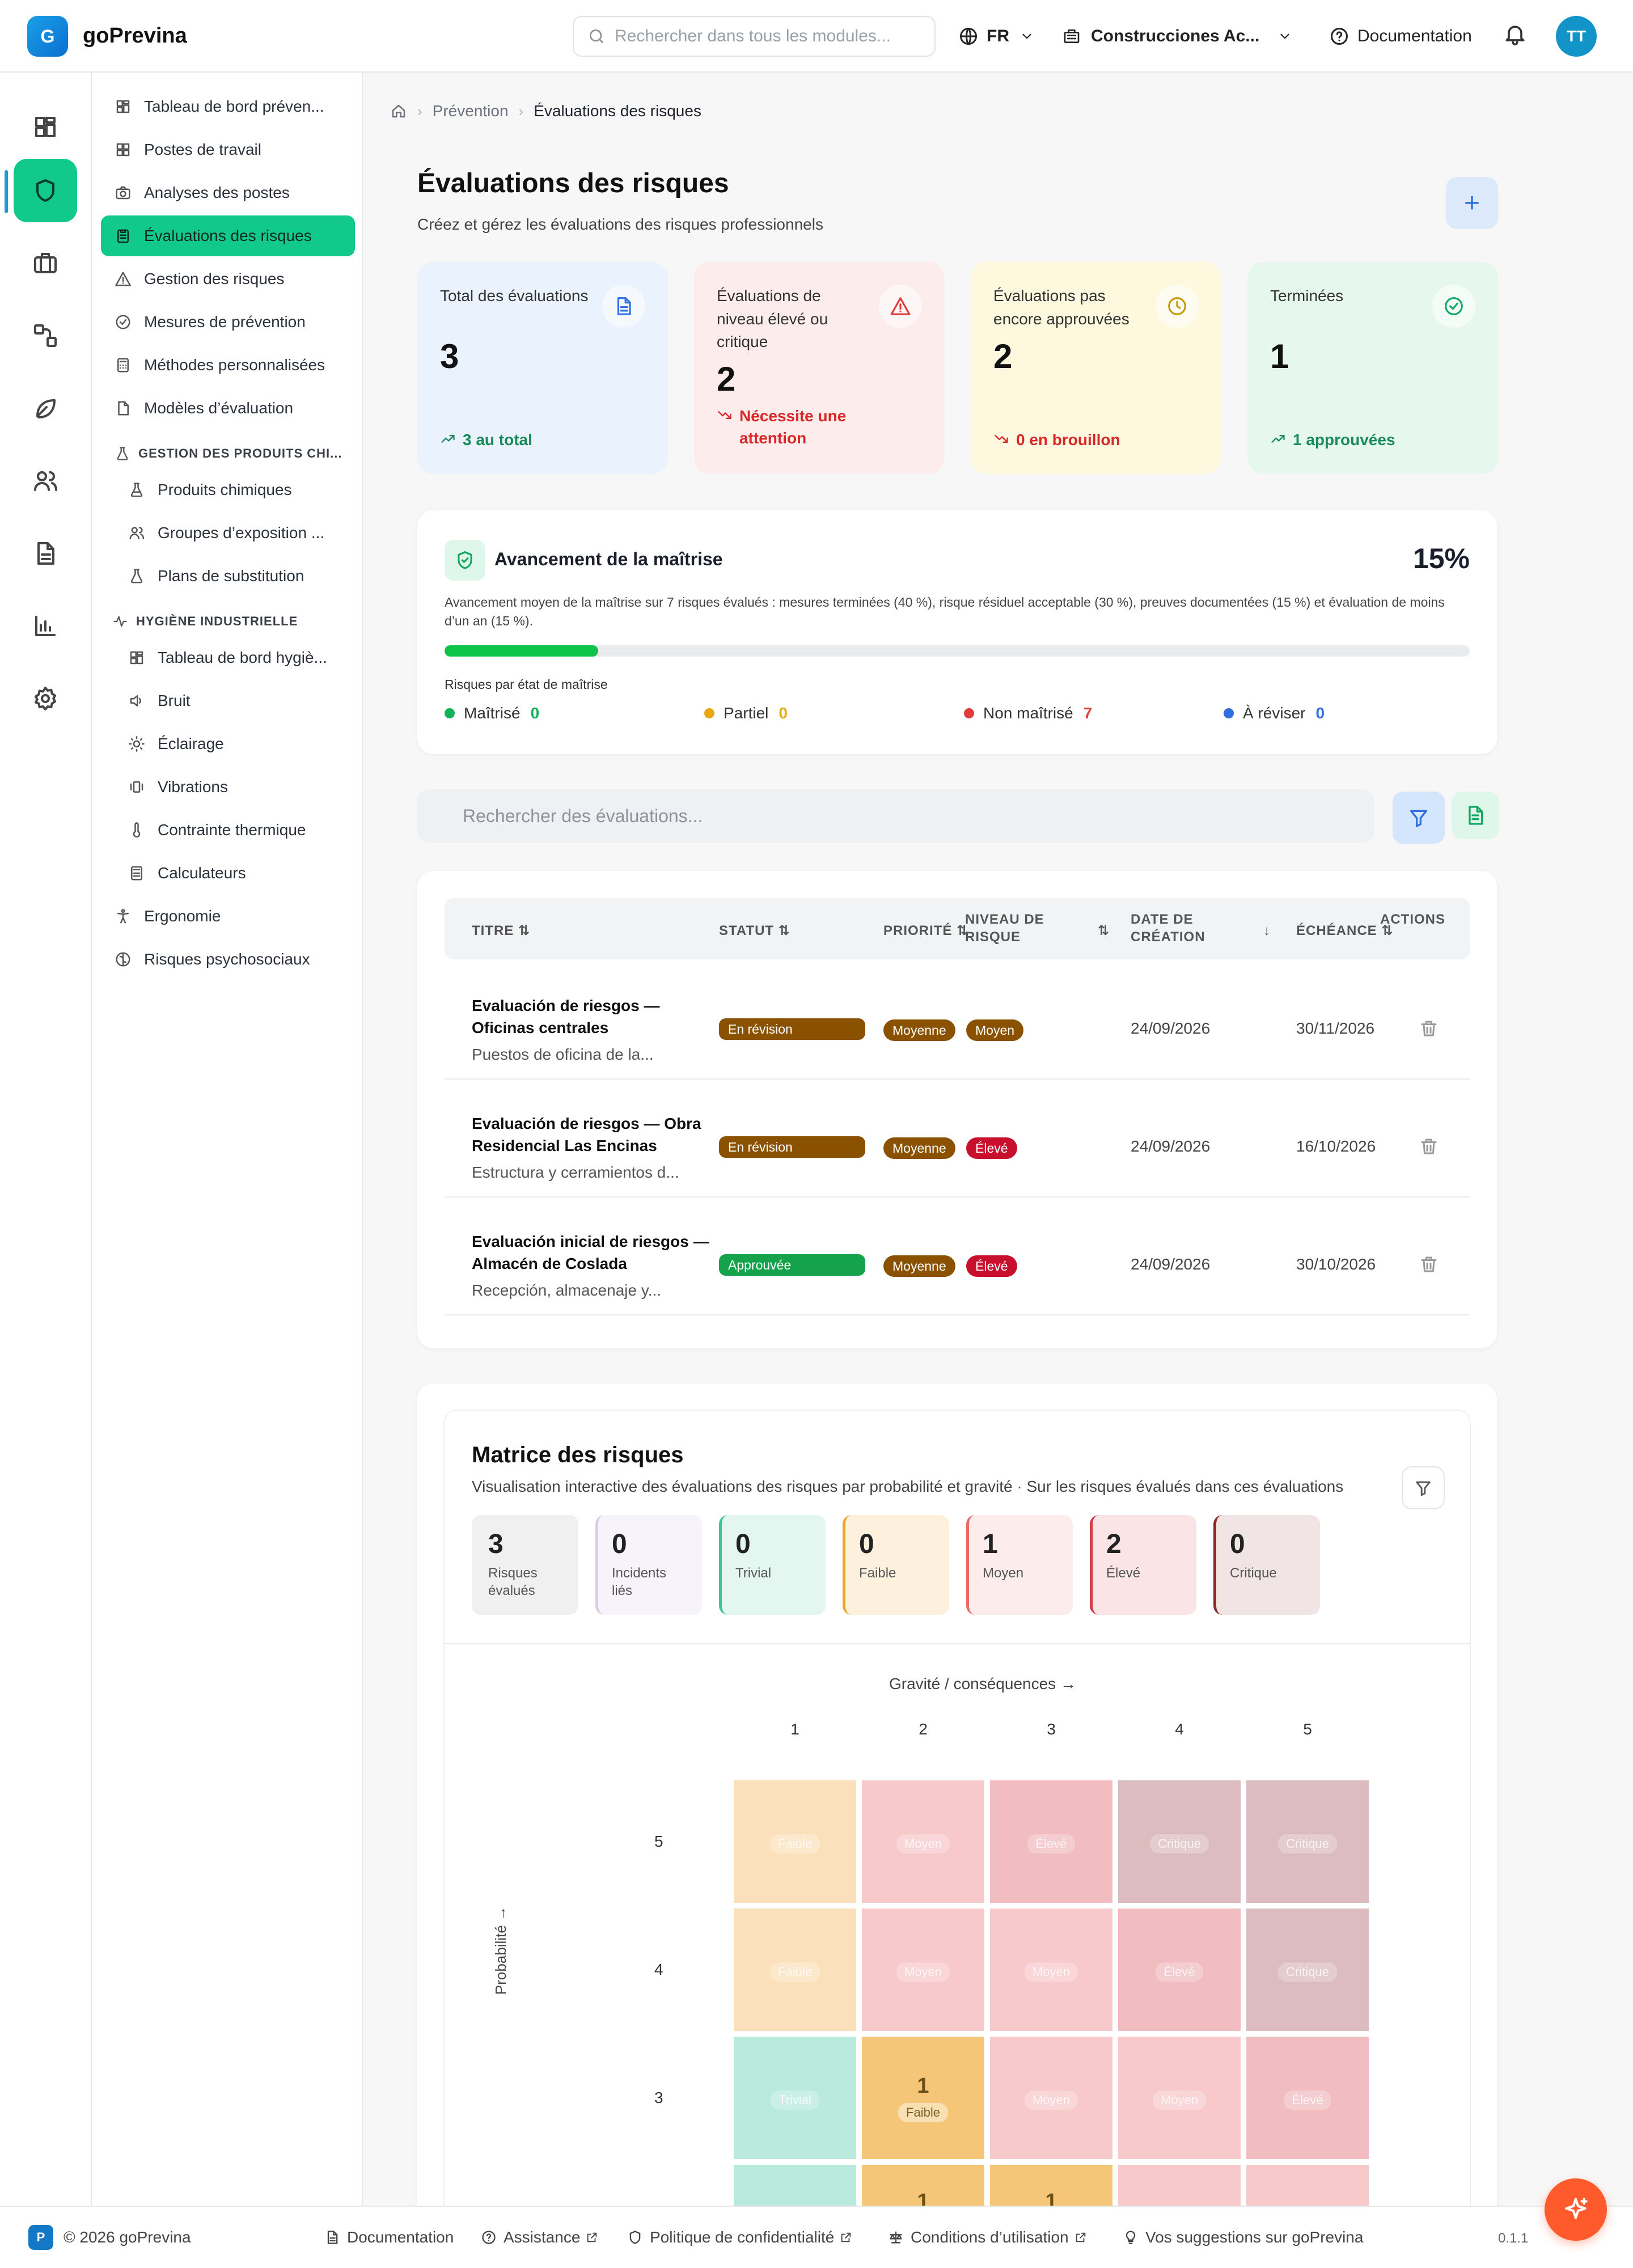  I want to click on matrix-filter-button, so click(1423, 1487).